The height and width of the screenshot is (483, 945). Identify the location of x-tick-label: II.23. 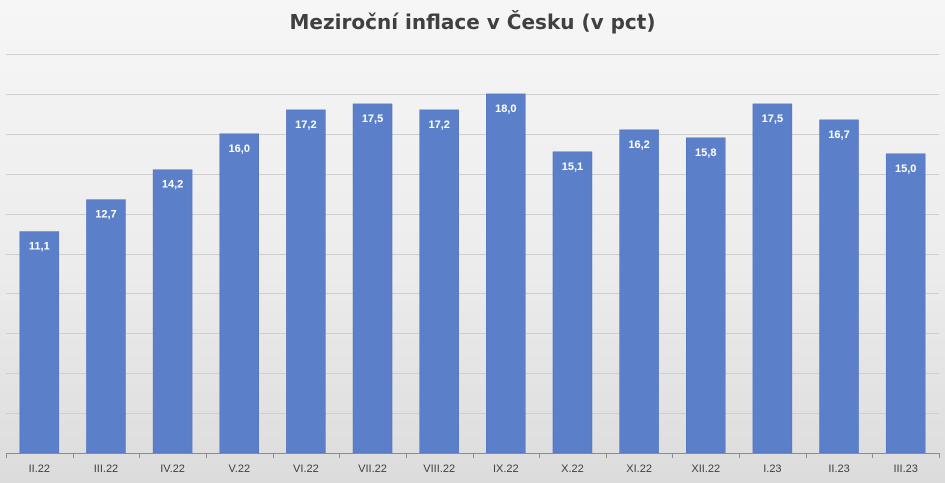
(838, 469).